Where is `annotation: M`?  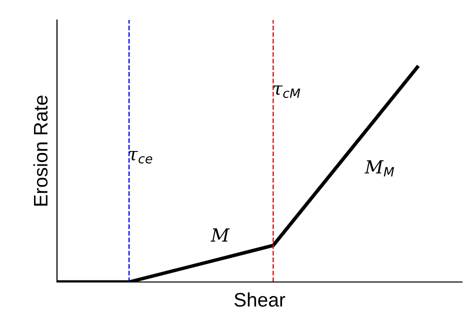 annotation: M is located at coordinates (220, 235).